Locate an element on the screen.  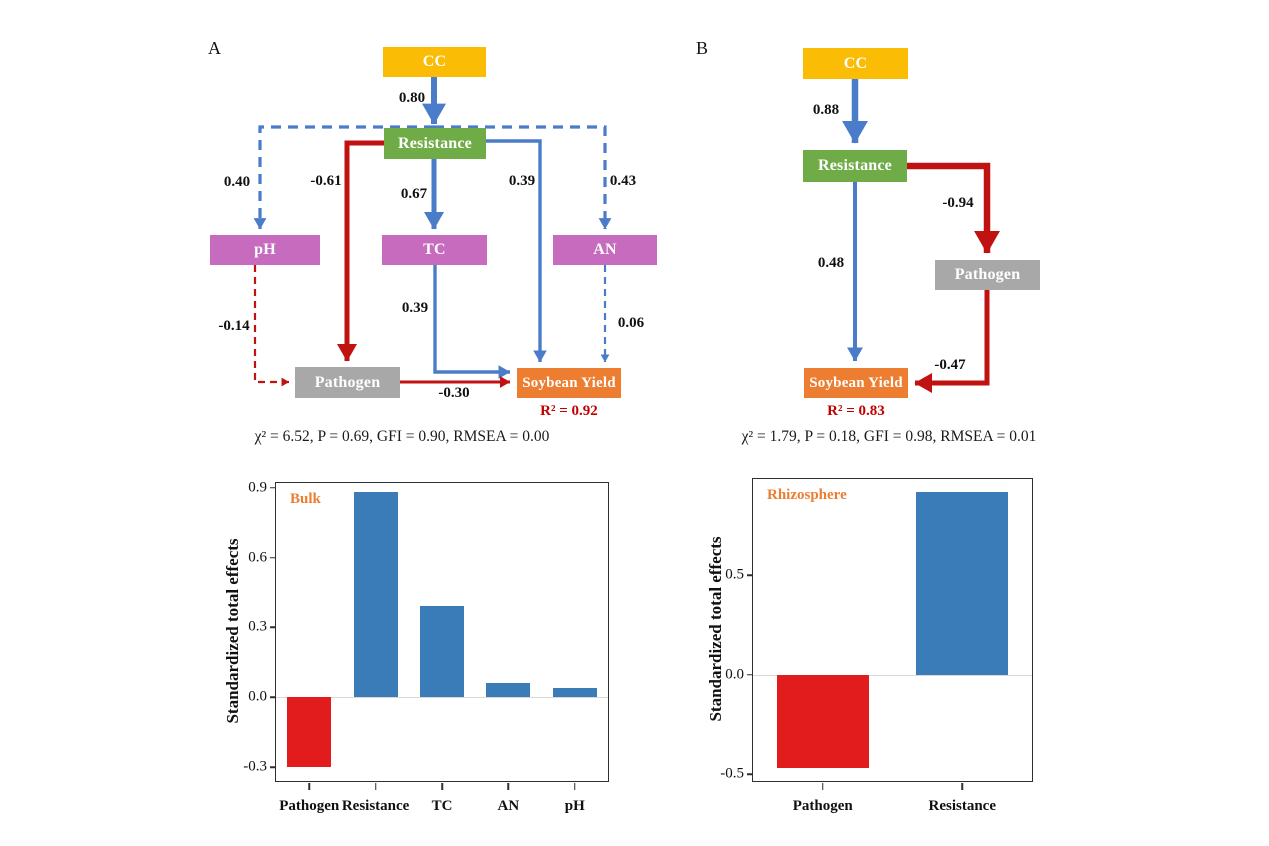
bar-ph is located at coordinates (574, 692).